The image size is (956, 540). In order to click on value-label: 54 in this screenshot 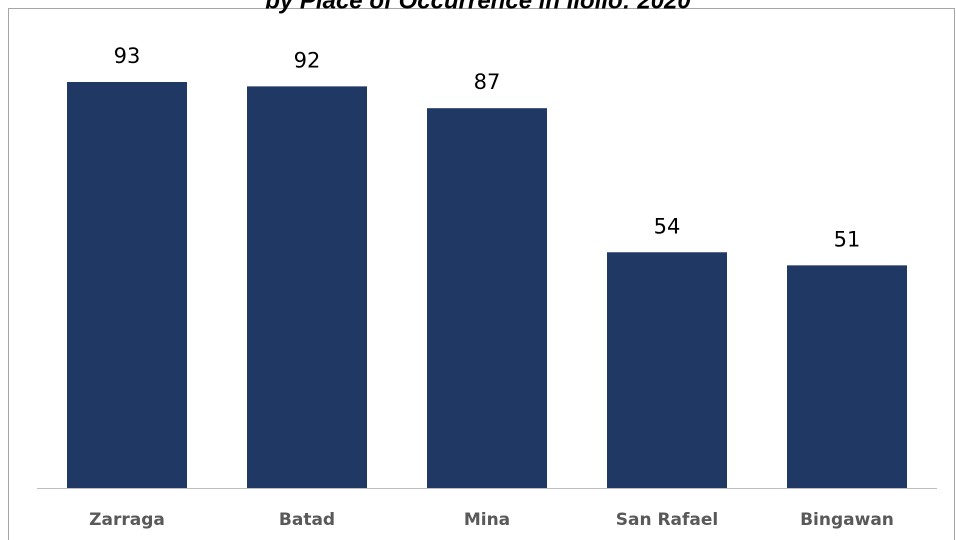, I will do `click(667, 226)`.